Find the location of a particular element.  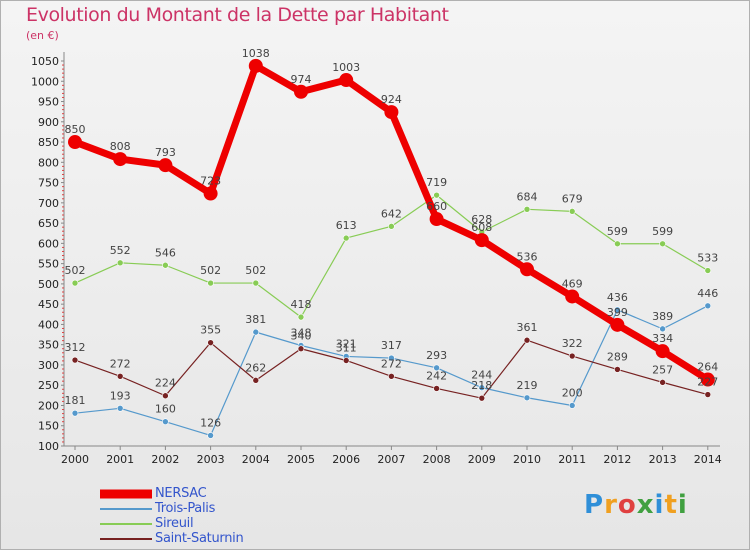

data-label-saint-saturnin: 218 is located at coordinates (481, 385).